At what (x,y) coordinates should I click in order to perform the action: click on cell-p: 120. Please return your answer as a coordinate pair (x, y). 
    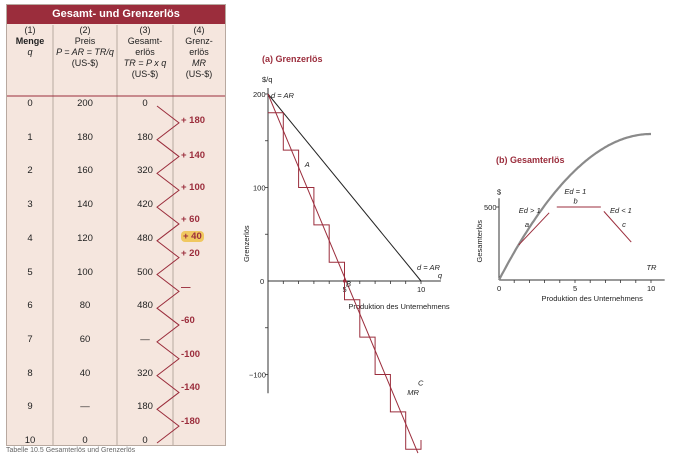
    Looking at the image, I should click on (85, 238).